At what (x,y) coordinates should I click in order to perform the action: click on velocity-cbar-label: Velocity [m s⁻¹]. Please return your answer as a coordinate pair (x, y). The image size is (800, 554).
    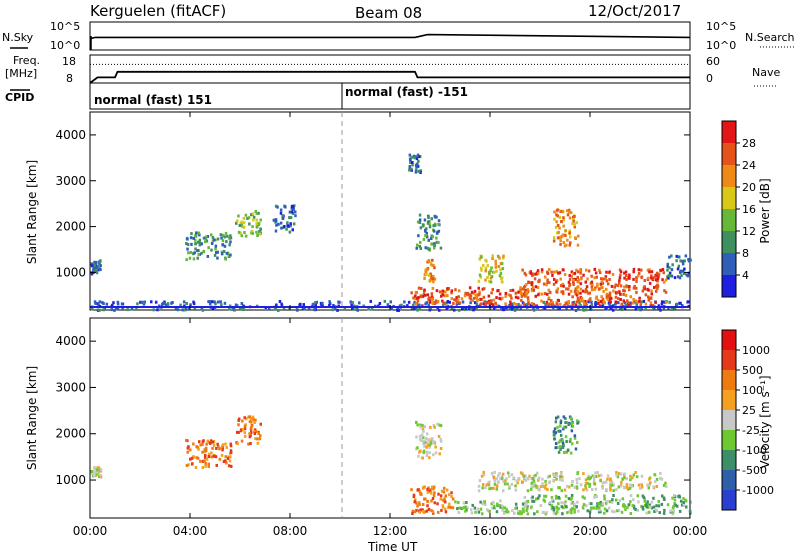
    Looking at the image, I should click on (765, 421).